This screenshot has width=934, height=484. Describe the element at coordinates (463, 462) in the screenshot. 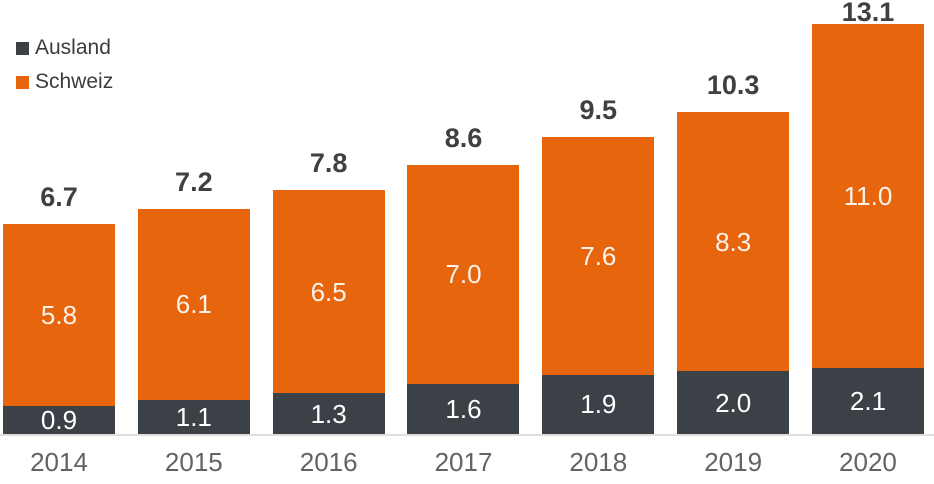

I see `year-label: 2017` at that location.